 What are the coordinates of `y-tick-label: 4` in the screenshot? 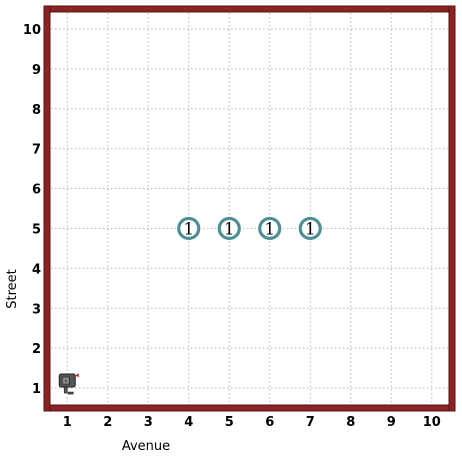 It's located at (36, 269).